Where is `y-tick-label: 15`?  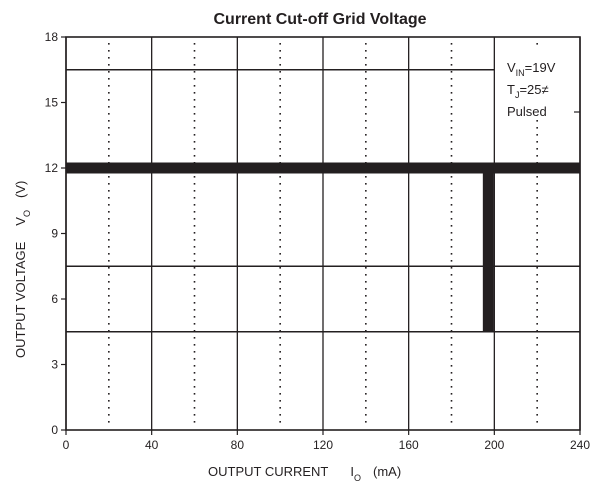
y-tick-label: 15 is located at coordinates (52, 103).